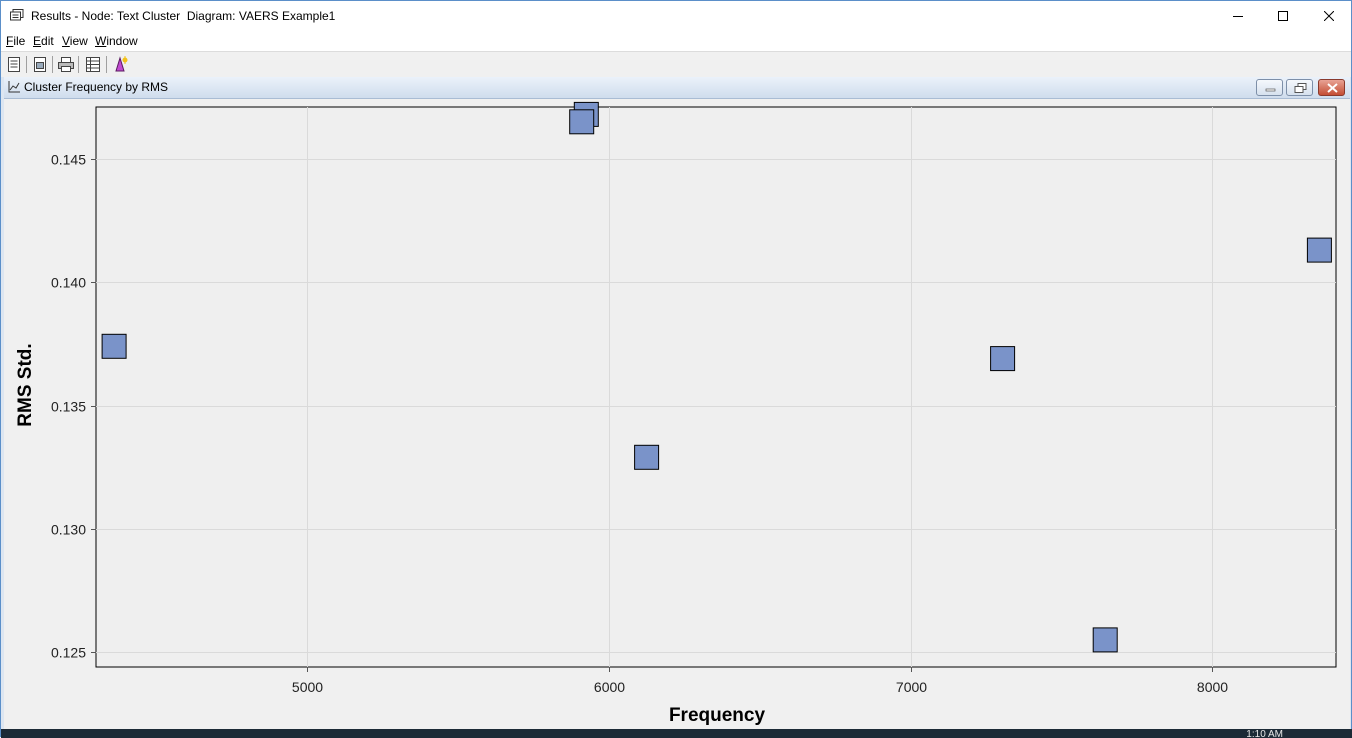 The height and width of the screenshot is (738, 1352). What do you see at coordinates (68, 160) in the screenshot?
I see `y-tick-label: 0.145` at bounding box center [68, 160].